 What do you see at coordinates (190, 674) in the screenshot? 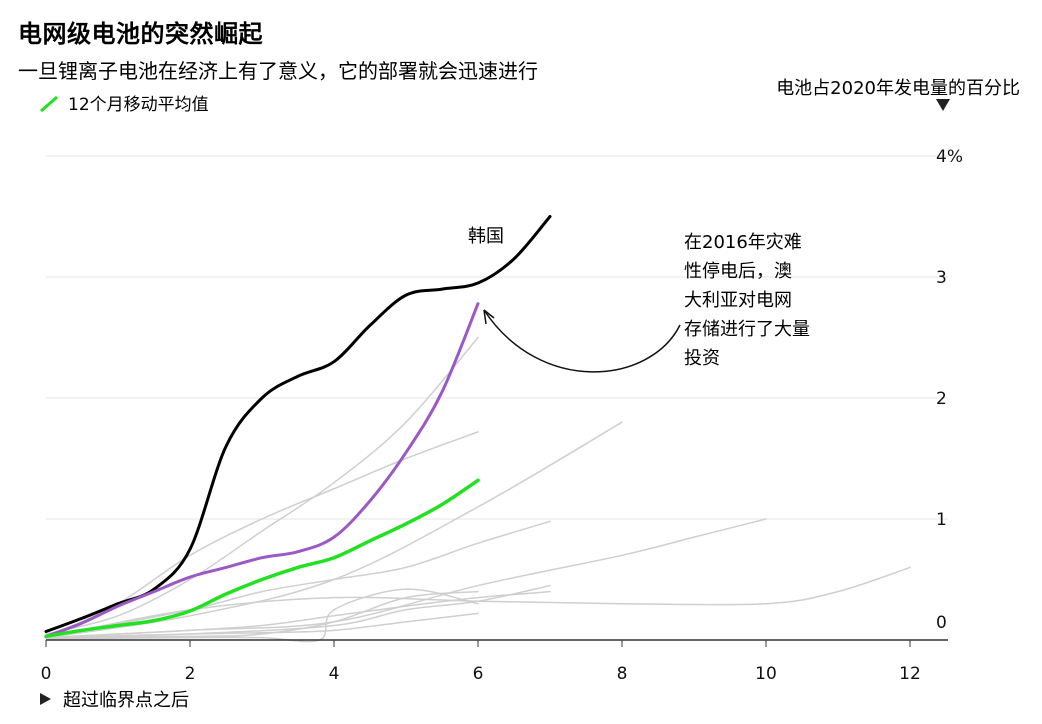
I see `x-tick-label: 2` at bounding box center [190, 674].